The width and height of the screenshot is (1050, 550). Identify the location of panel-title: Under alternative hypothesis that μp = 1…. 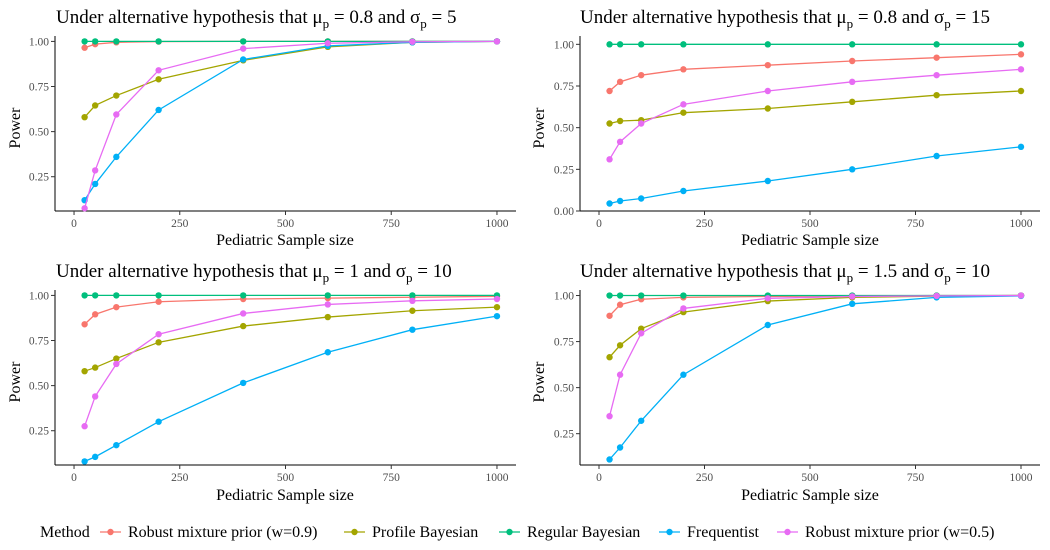
(785, 273).